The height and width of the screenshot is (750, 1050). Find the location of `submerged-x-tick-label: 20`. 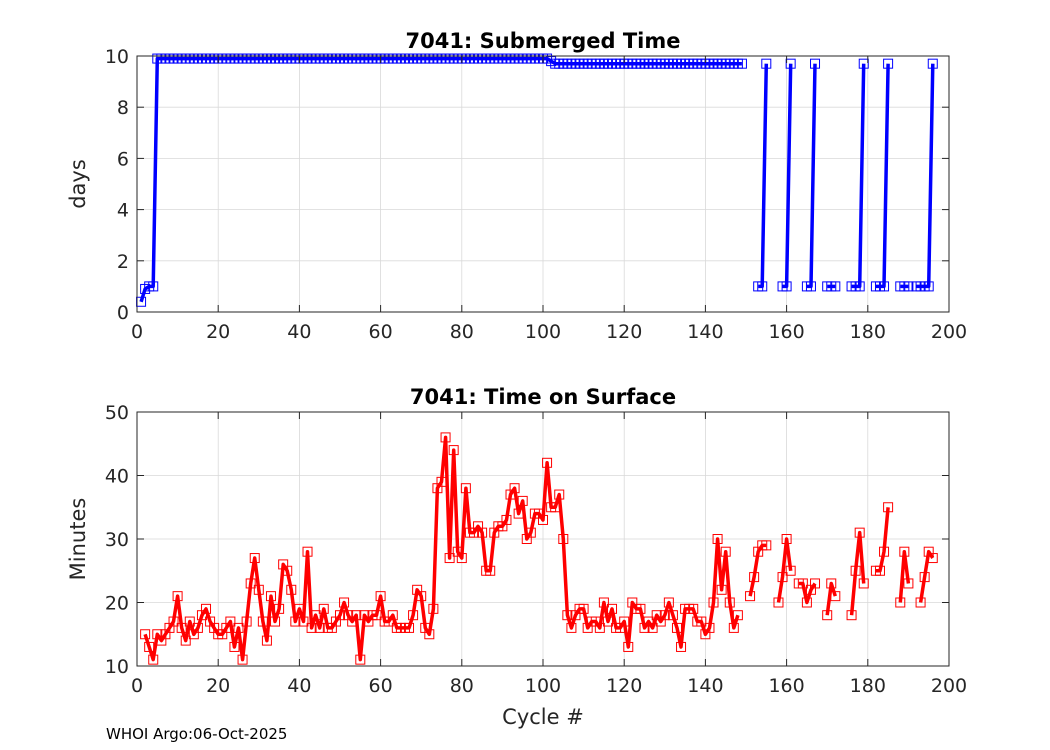

submerged-x-tick-label: 20 is located at coordinates (218, 332).